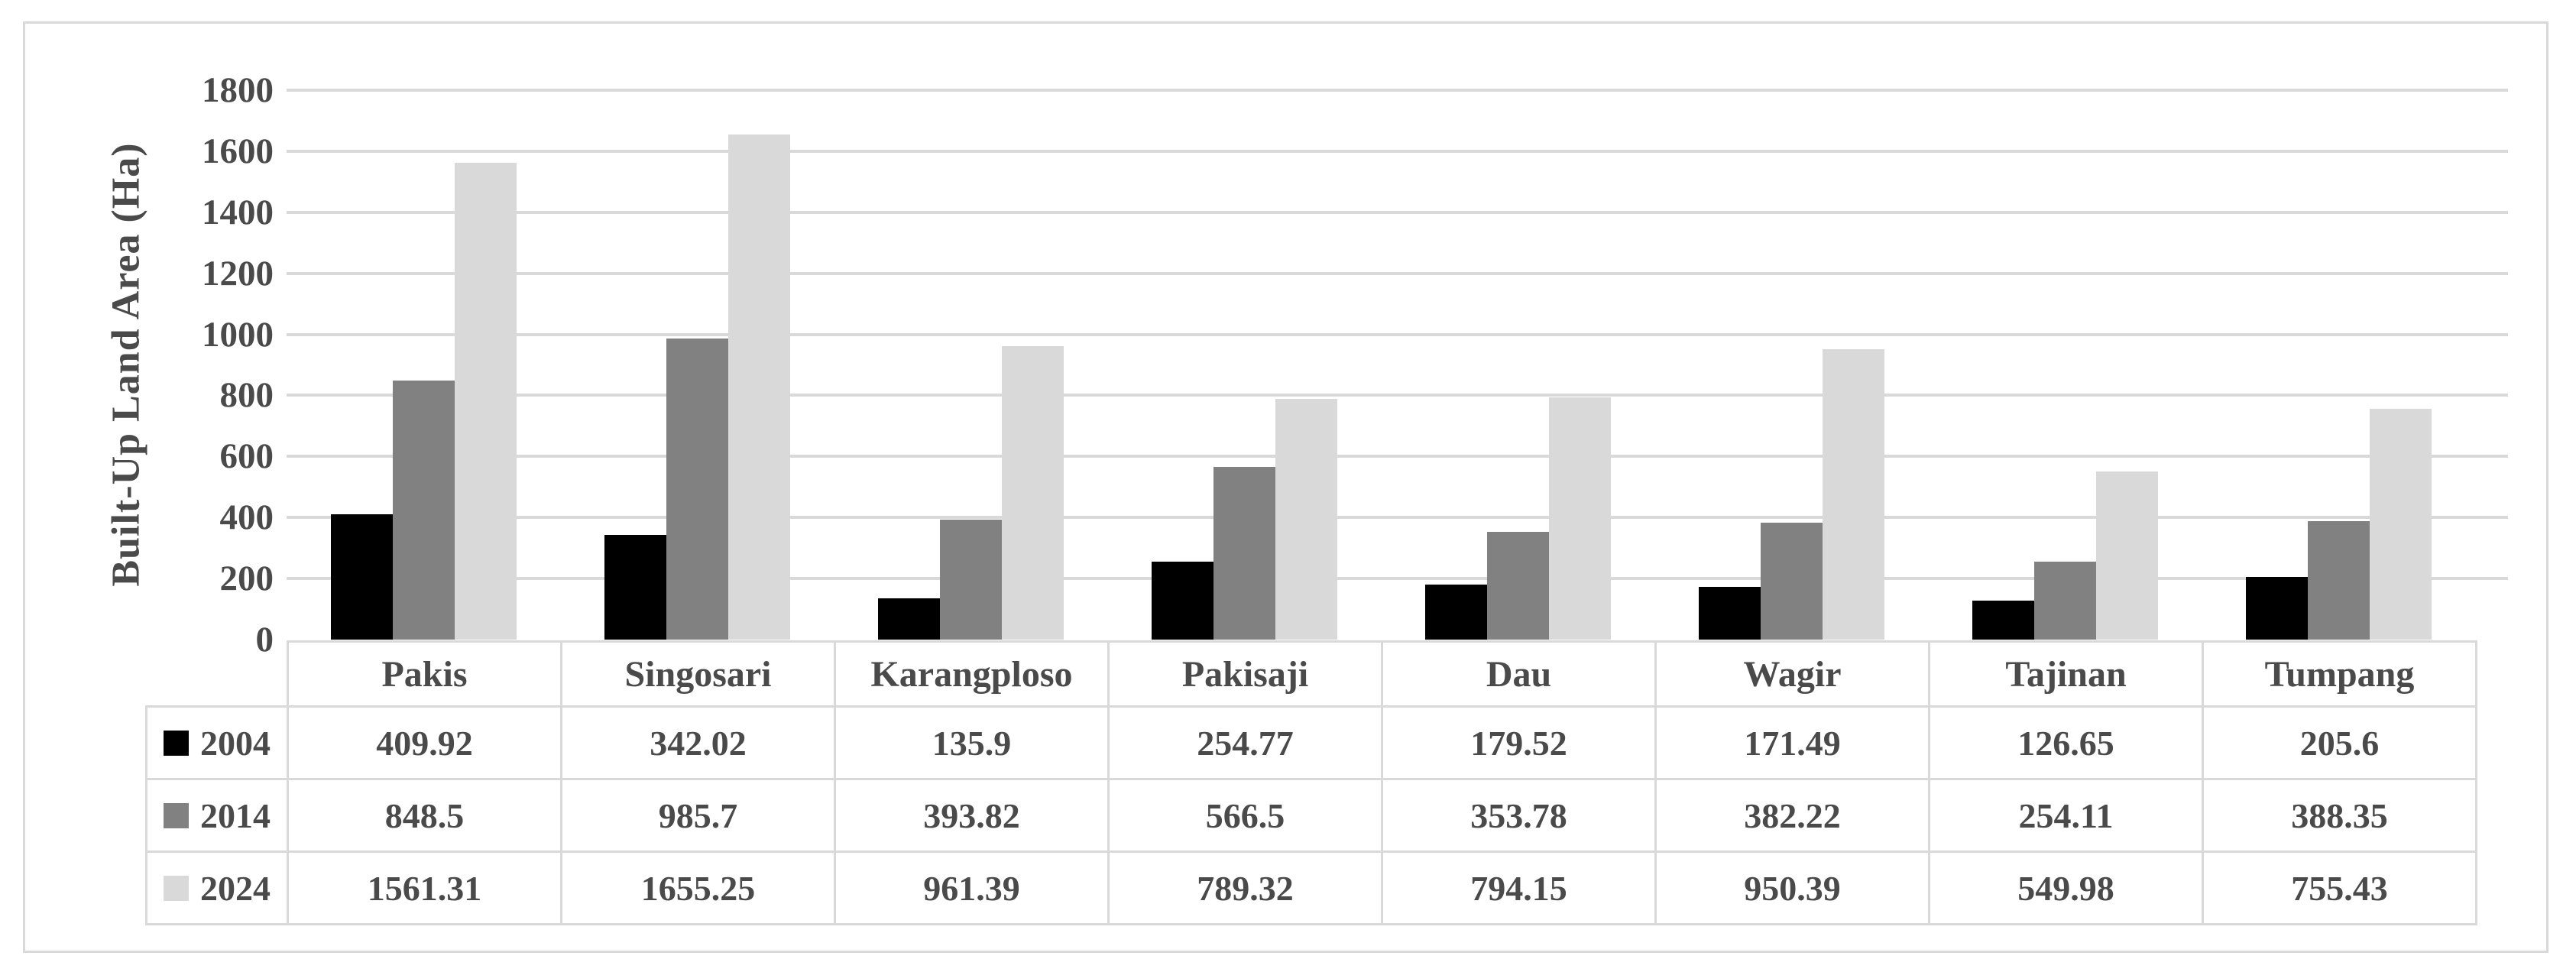  What do you see at coordinates (1791, 888) in the screenshot?
I see `value-cell-2024-wagir: 950.39` at bounding box center [1791, 888].